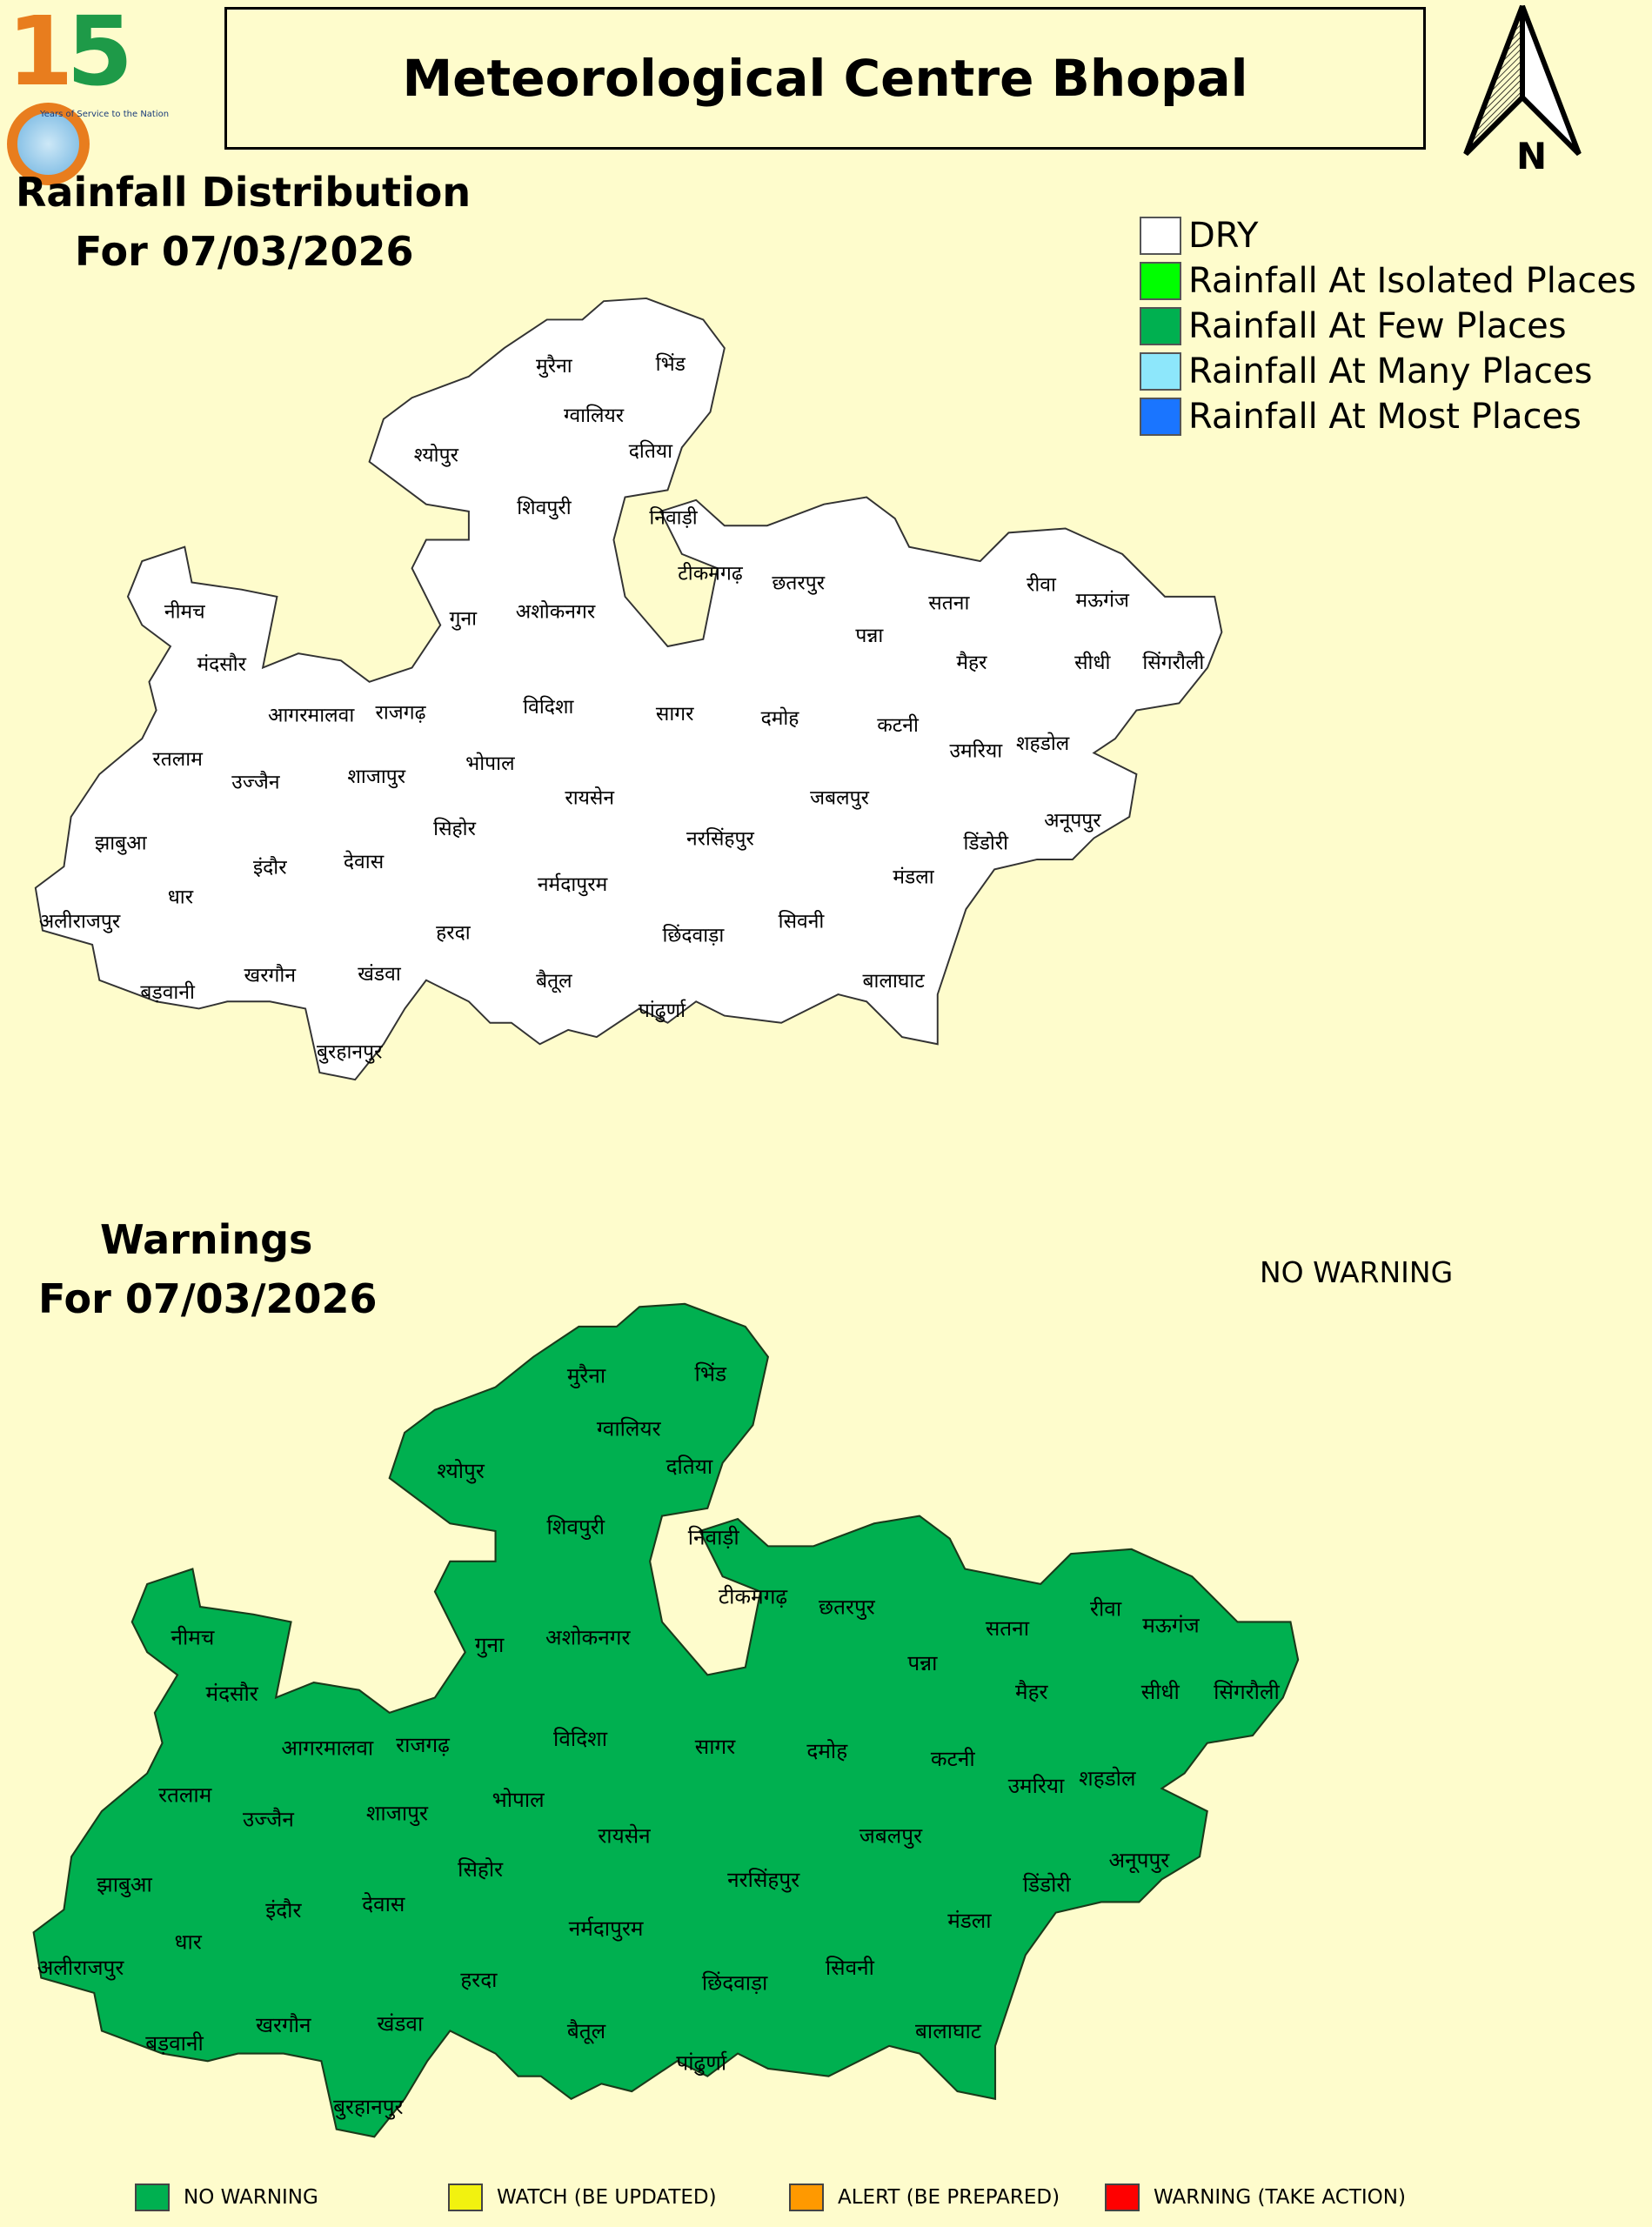 Image resolution: width=1652 pixels, height=2227 pixels. What do you see at coordinates (121, 844) in the screenshot?
I see `district-label: झाबुआ` at bounding box center [121, 844].